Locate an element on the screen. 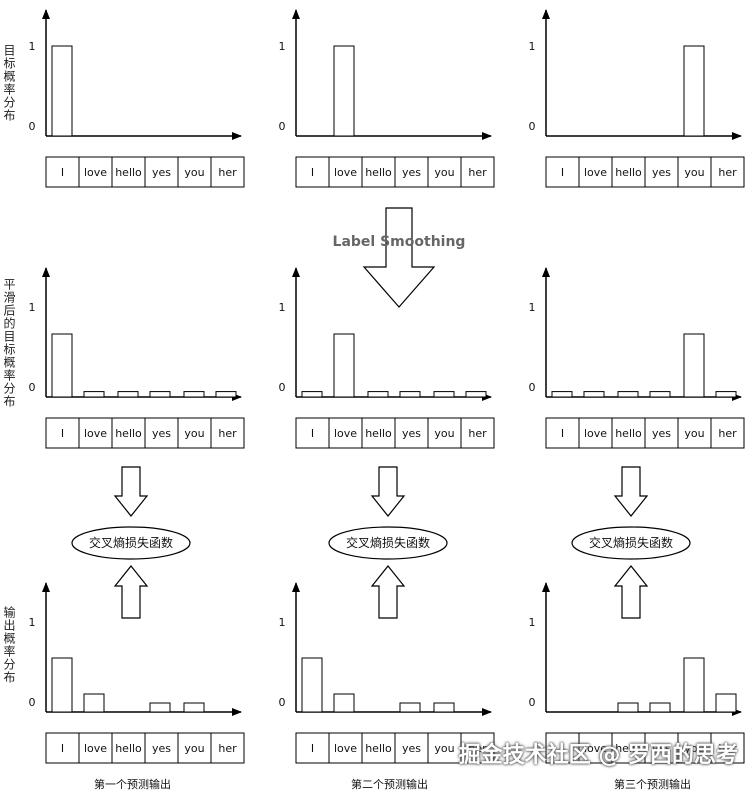 This screenshot has width=752, height=793. bar-hello is located at coordinates (628, 394).